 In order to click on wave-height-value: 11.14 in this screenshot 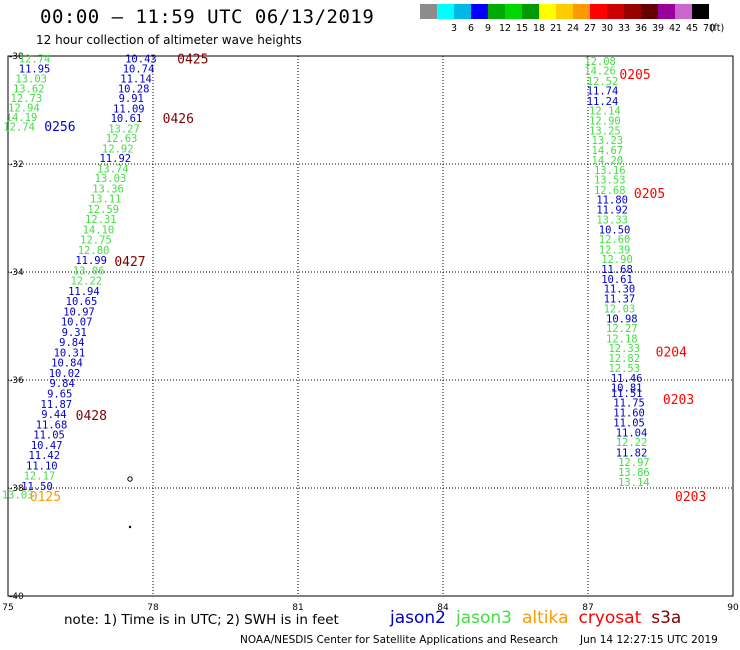, I will do `click(136, 80)`.